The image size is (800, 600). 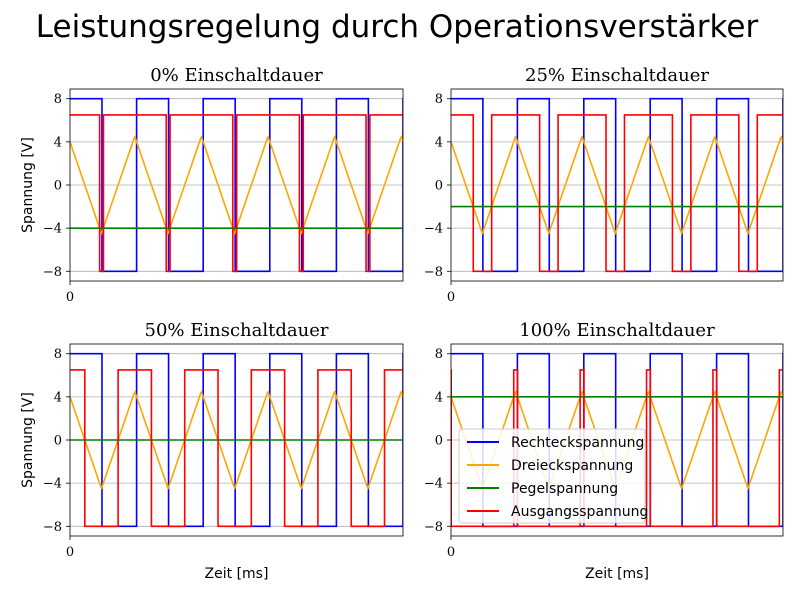 I want to click on subplot-title: 50% Einschaltdauer, so click(x=237, y=330).